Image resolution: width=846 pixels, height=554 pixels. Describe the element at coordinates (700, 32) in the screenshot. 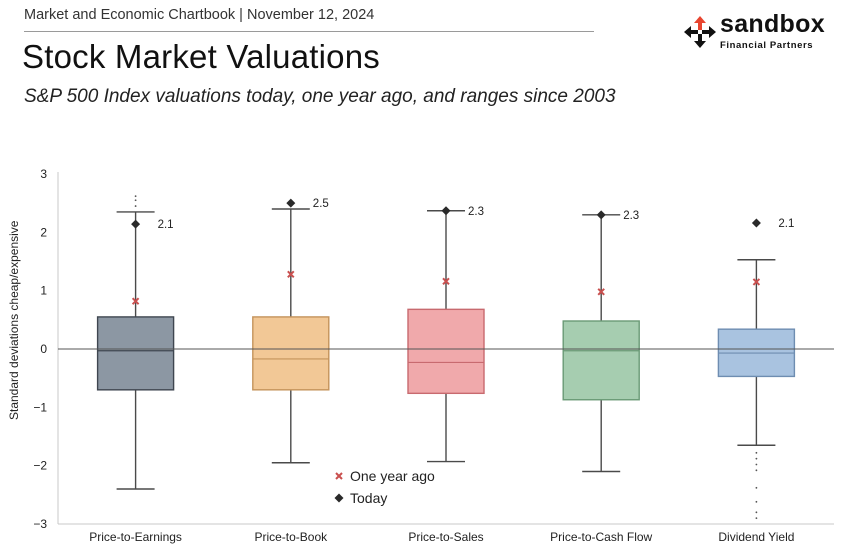

I see `arrows-cross-icon` at that location.